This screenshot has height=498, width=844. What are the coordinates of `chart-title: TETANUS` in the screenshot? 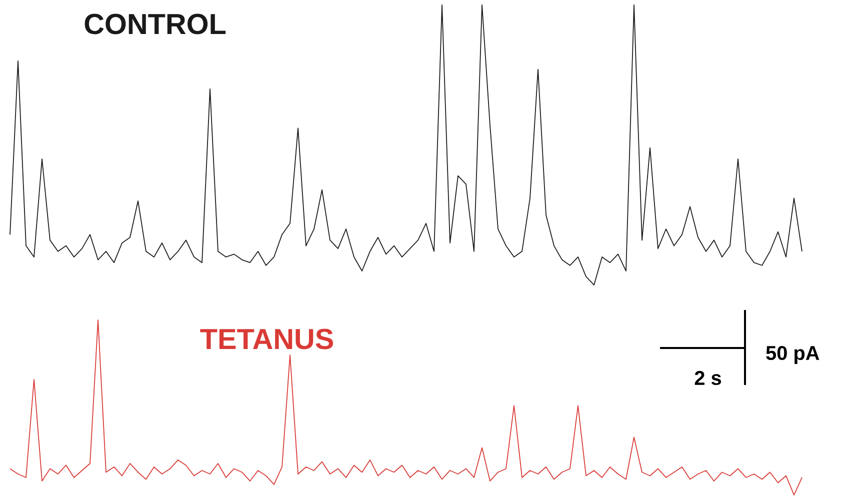 It's located at (267, 339).